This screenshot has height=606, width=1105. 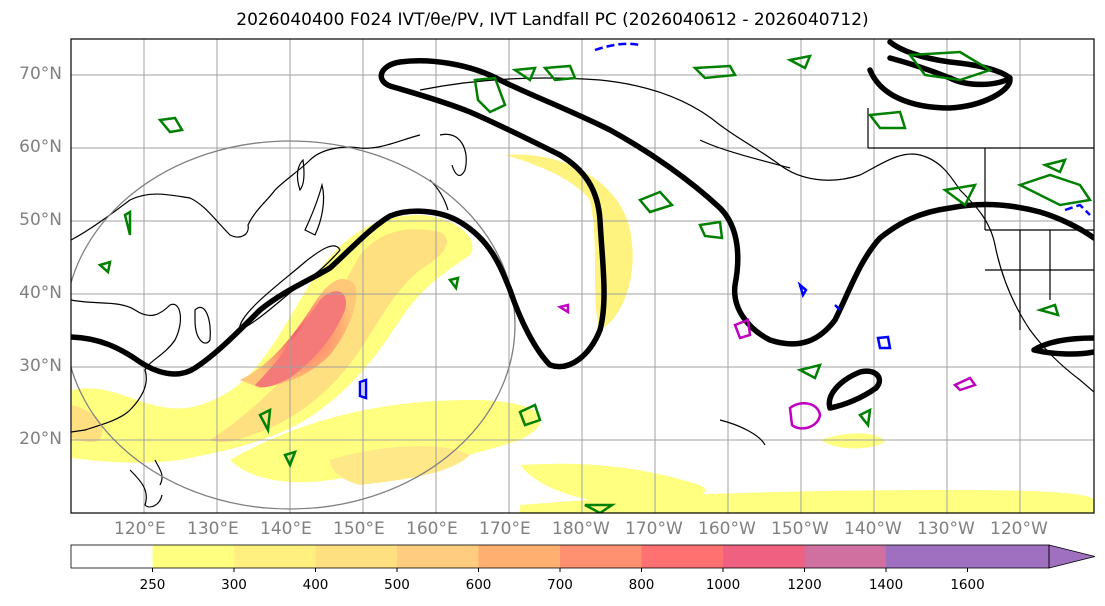 What do you see at coordinates (581, 529) in the screenshot?
I see `lon-label: 180°W` at bounding box center [581, 529].